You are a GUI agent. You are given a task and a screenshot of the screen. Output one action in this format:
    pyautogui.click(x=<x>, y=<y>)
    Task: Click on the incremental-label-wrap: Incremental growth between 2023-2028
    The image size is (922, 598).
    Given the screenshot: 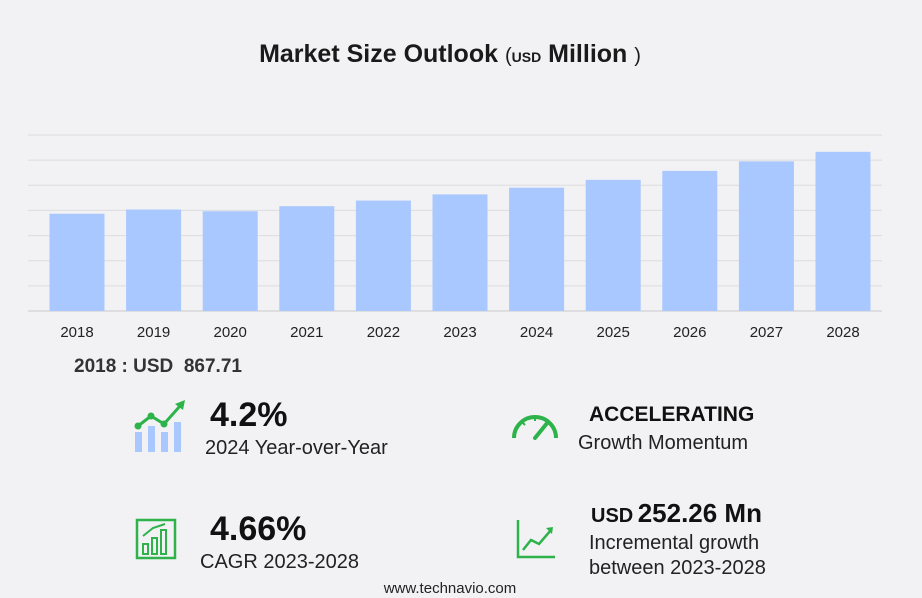 What is the action you would take?
    pyautogui.click(x=677, y=556)
    